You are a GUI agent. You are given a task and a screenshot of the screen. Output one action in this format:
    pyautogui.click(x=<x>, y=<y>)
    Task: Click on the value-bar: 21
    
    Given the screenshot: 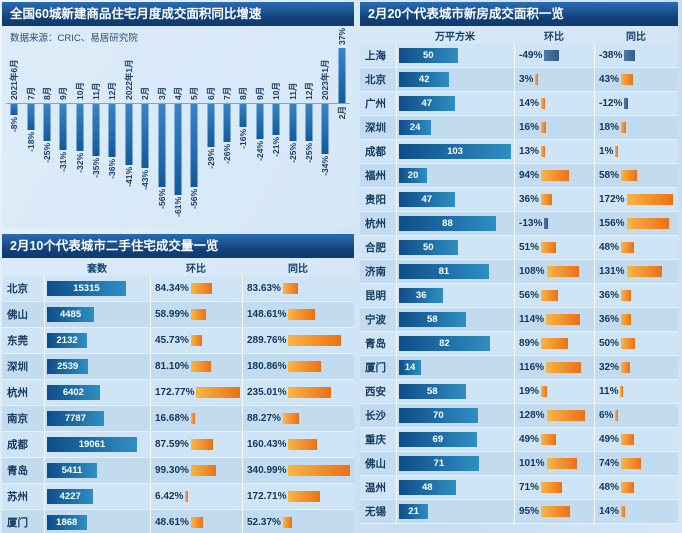 What is the action you would take?
    pyautogui.click(x=414, y=511)
    